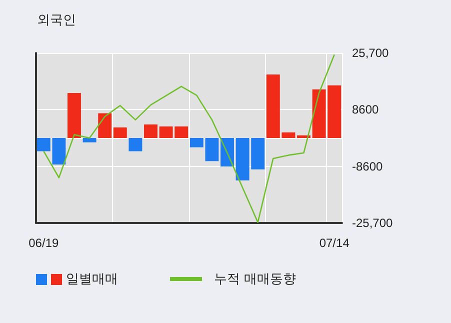 The height and width of the screenshot is (323, 451). What do you see at coordinates (366, 109) in the screenshot?
I see `y-tick-label: 8600` at bounding box center [366, 109].